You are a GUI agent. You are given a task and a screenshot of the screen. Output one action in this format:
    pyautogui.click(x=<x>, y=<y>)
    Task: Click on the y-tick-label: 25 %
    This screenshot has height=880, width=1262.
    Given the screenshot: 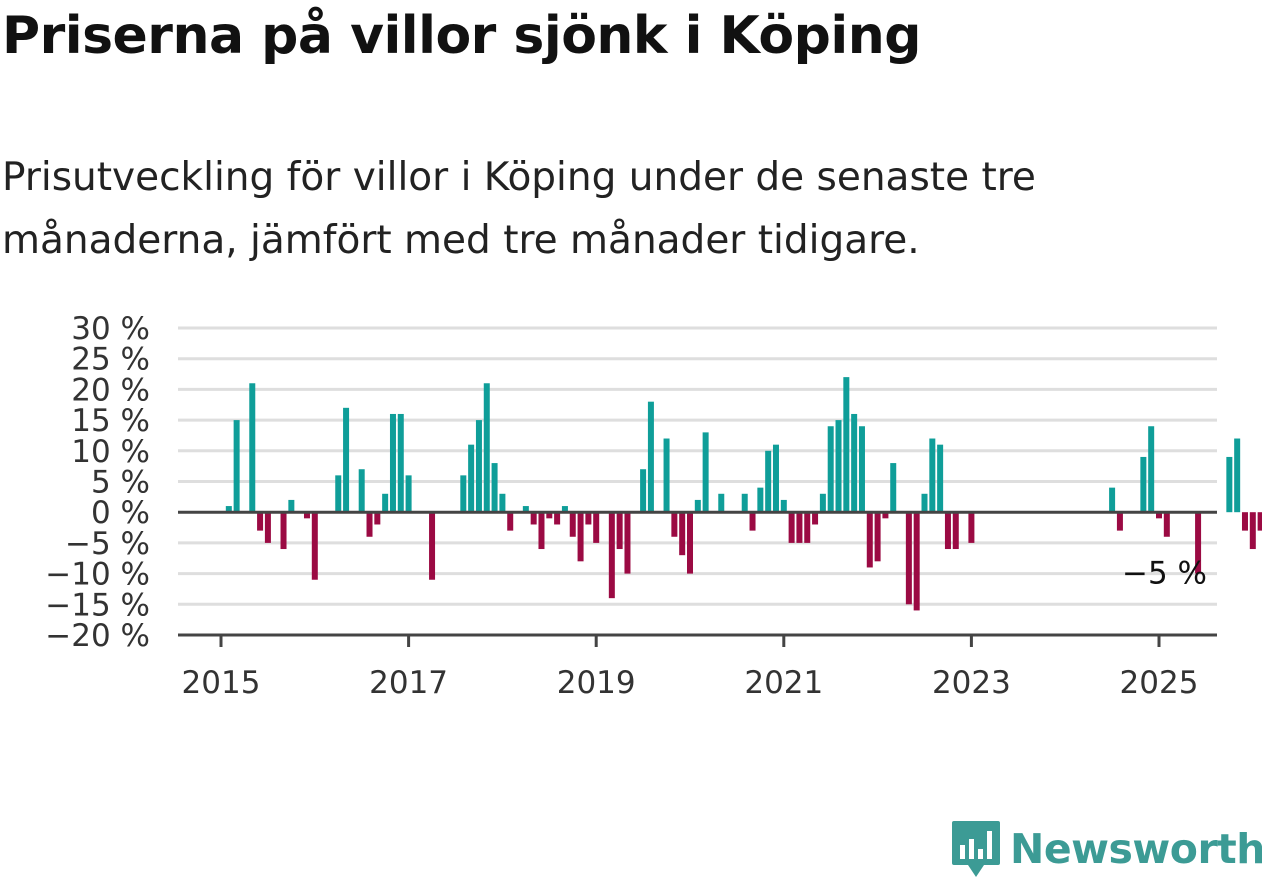 What is the action you would take?
    pyautogui.click(x=110, y=360)
    